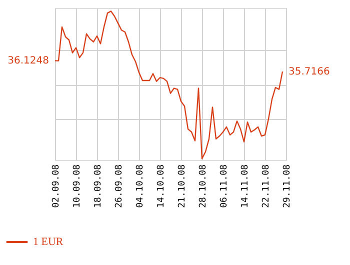  Describe the element at coordinates (267, 186) in the screenshot. I see `x-tick-label: 22.11.08` at that location.